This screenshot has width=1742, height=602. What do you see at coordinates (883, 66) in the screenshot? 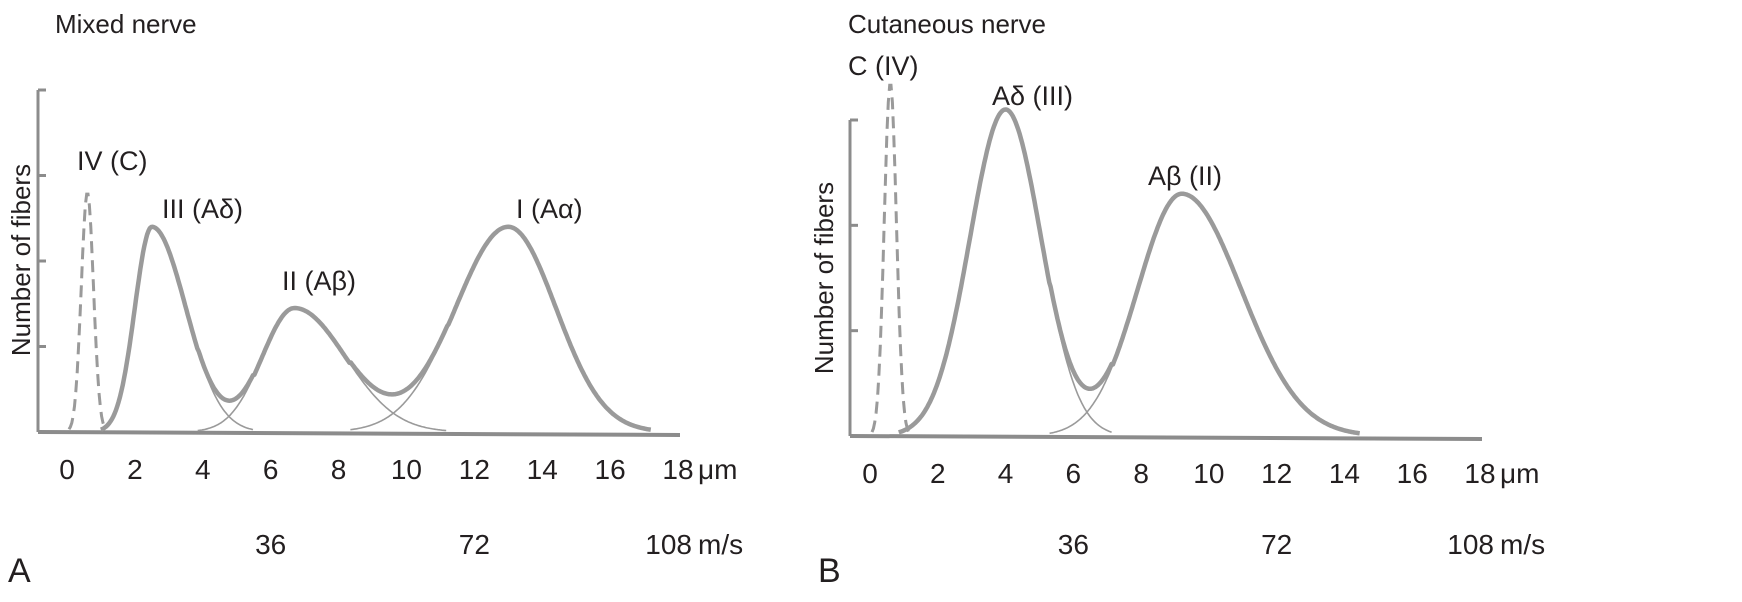
I see `series-label: C (IV)` at bounding box center [883, 66].